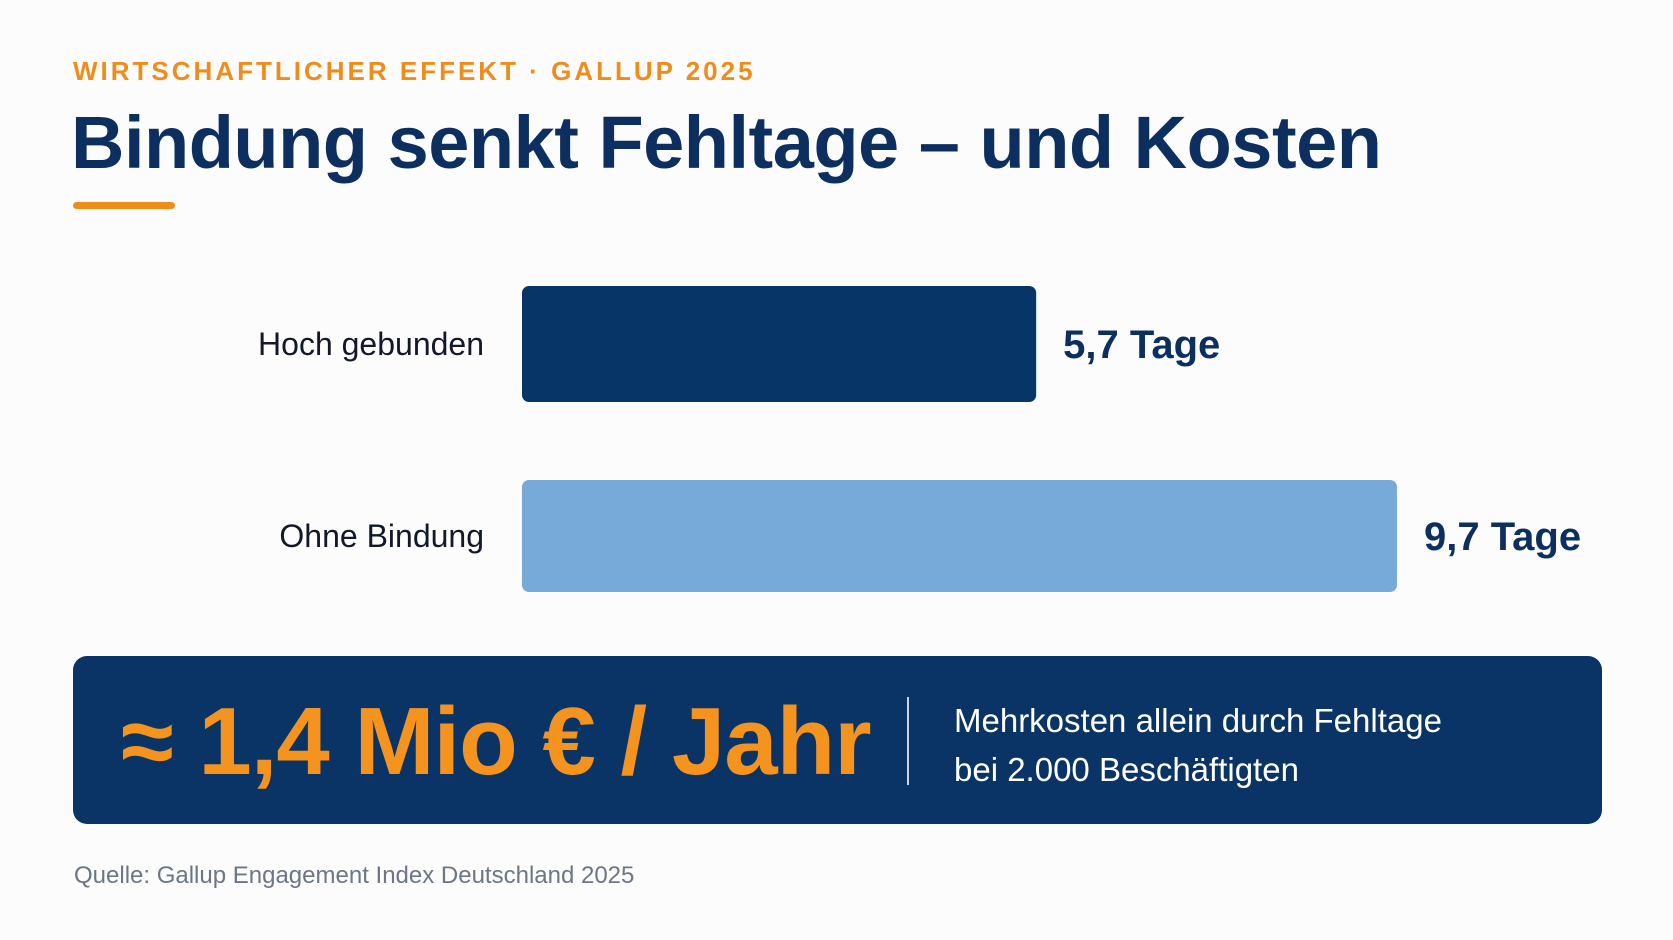 Image resolution: width=1673 pixels, height=940 pixels. Describe the element at coordinates (1198, 720) in the screenshot. I see `callout-line-1: Mehrkosten allein durch Fehltage` at that location.